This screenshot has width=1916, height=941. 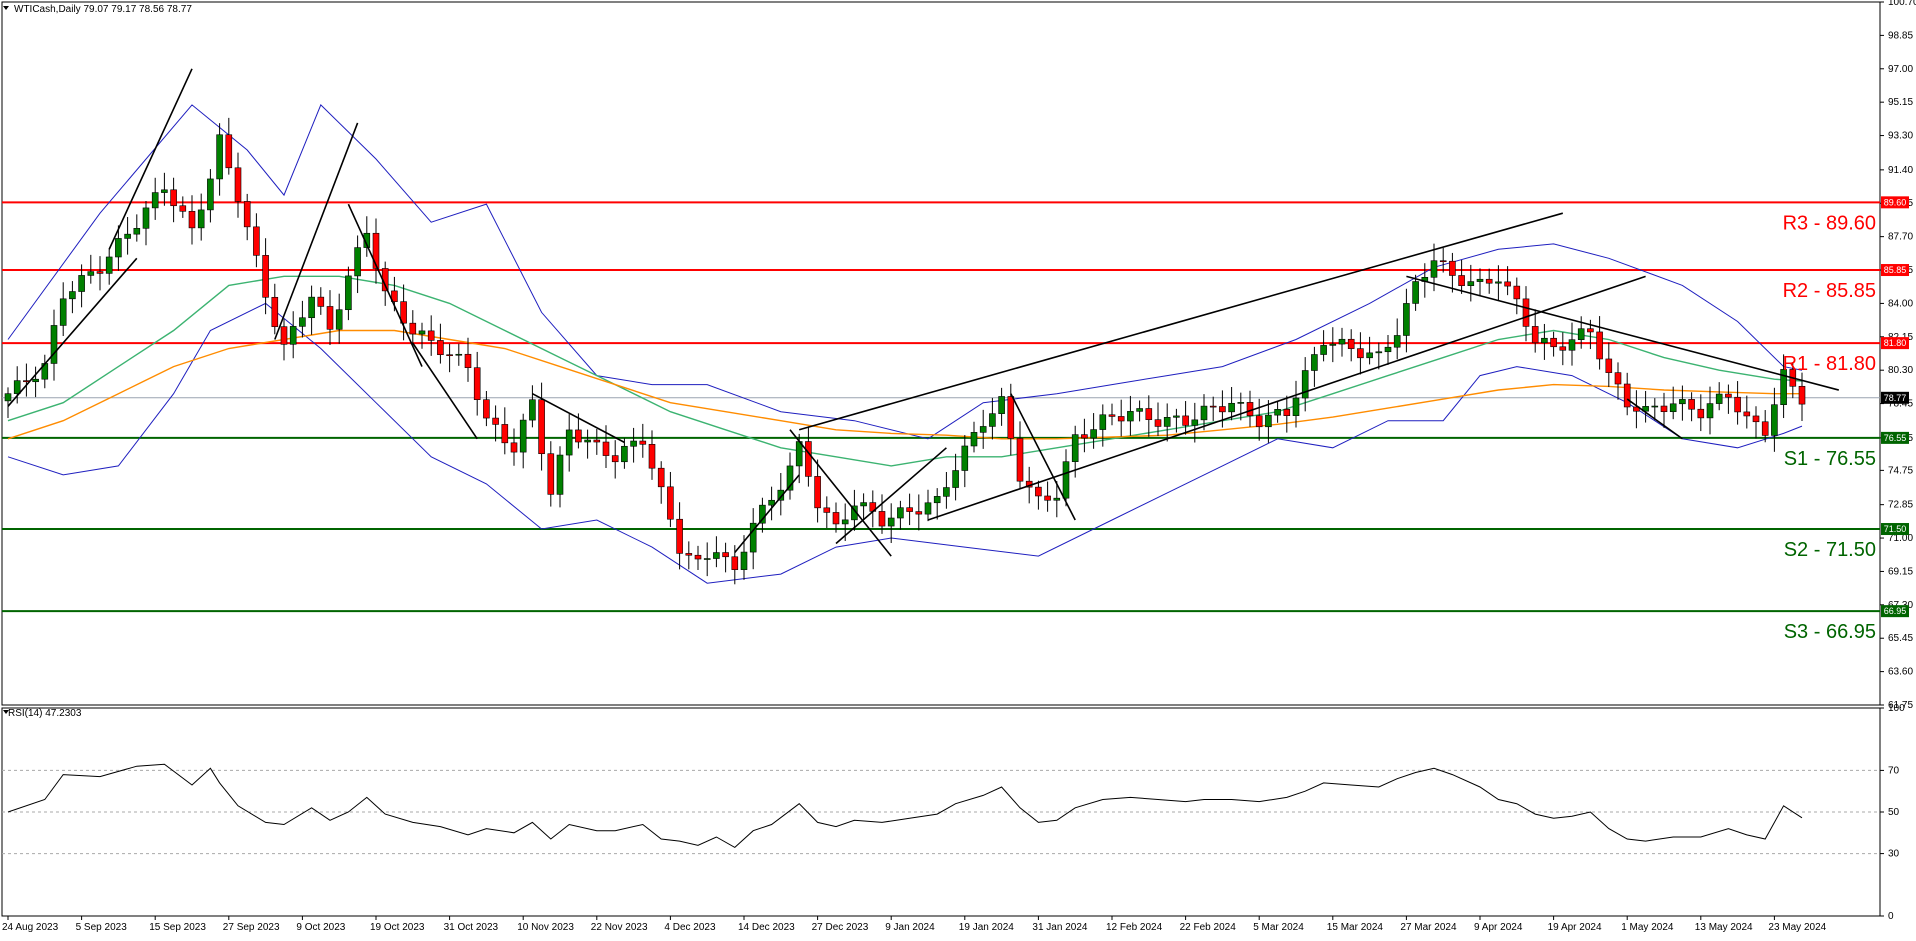 What do you see at coordinates (1900, 370) in the screenshot?
I see `y-tick-label: 80.30` at bounding box center [1900, 370].